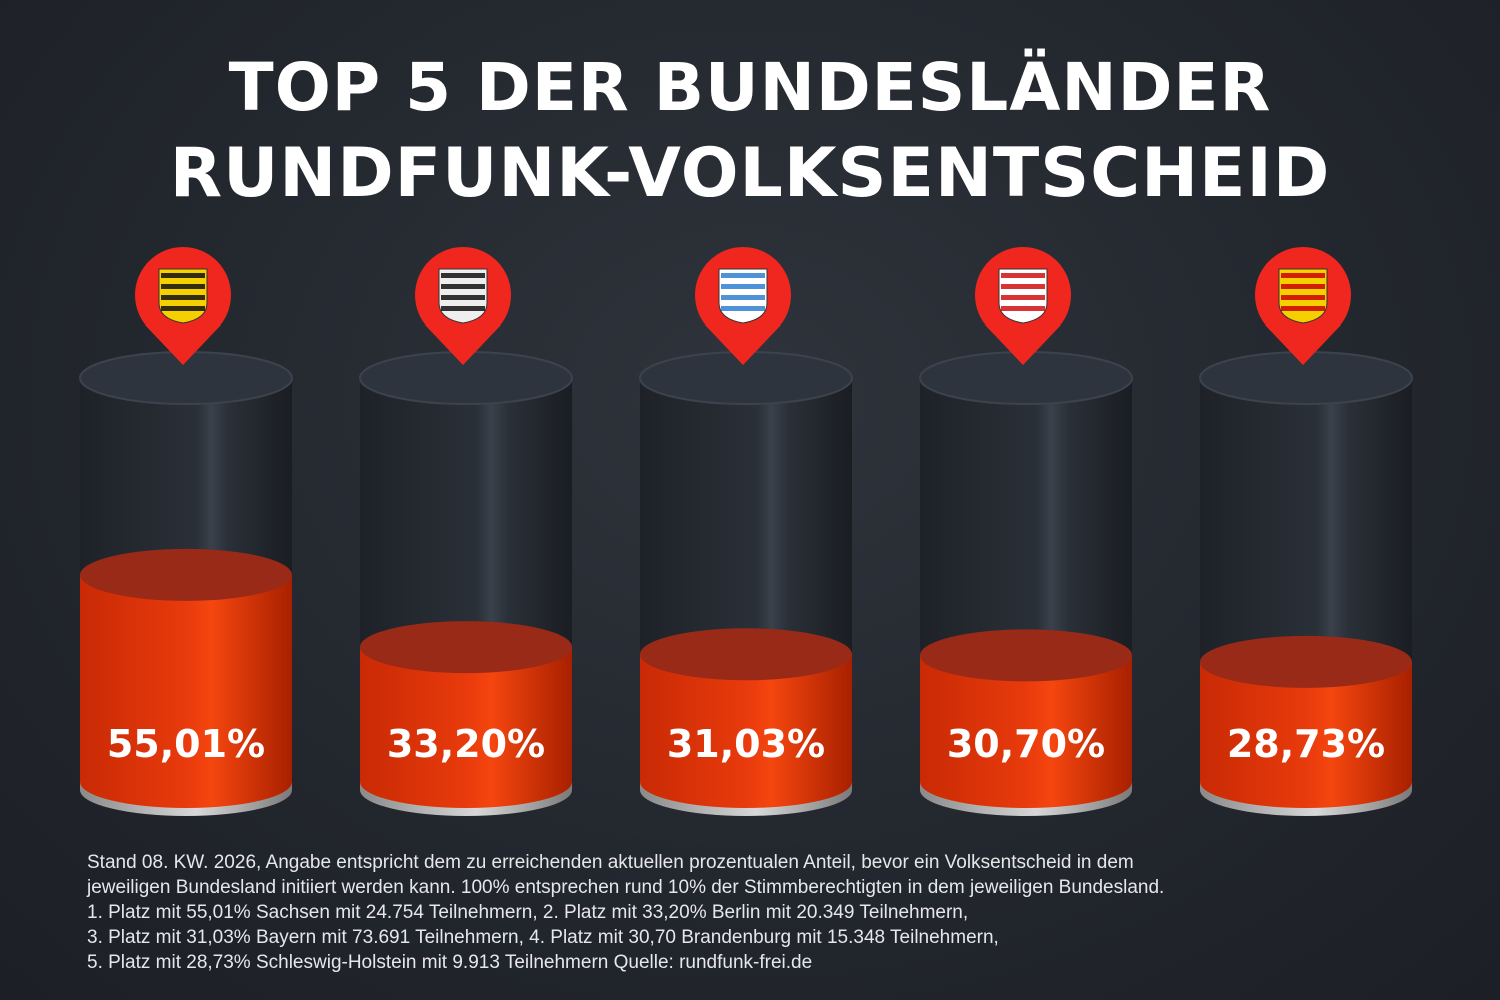 The image size is (1500, 1000). What do you see at coordinates (466, 744) in the screenshot?
I see `value-label: 33,20%` at bounding box center [466, 744].